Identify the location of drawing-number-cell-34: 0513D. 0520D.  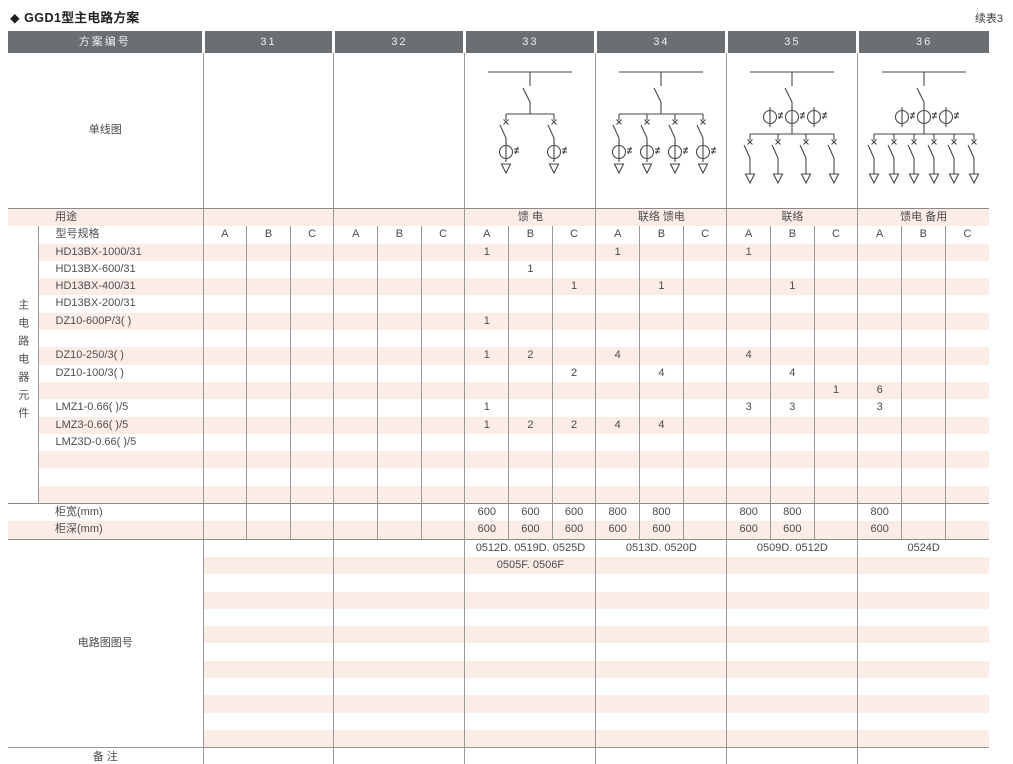
(661, 547).